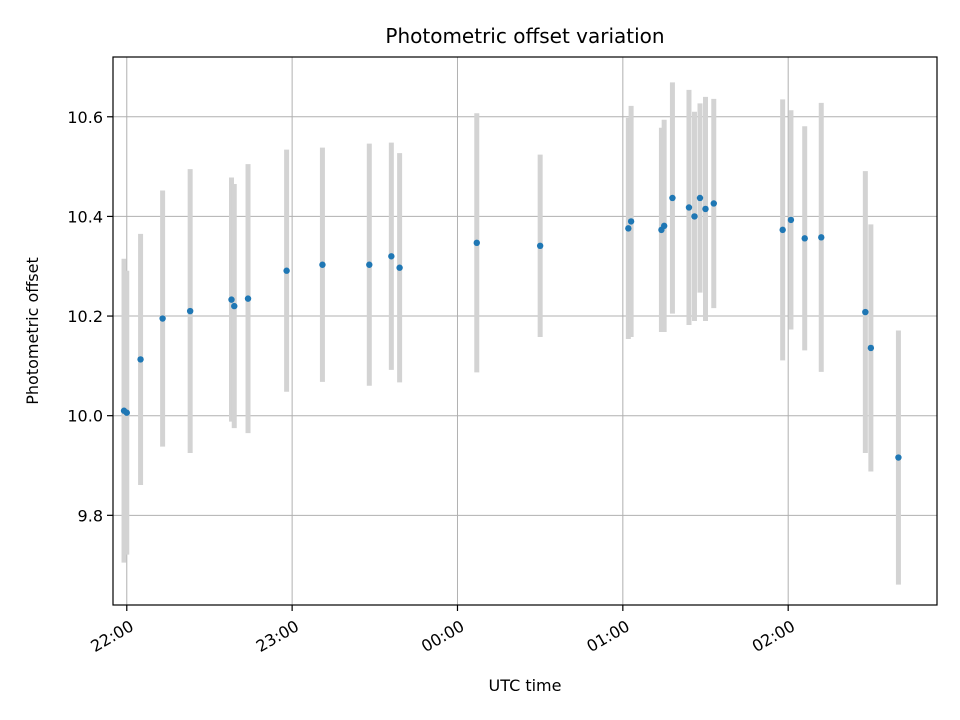 This screenshot has width=960, height=720. I want to click on x-axis: 22:00 23:00 00:00 01:00 02:00, so click(442, 630).